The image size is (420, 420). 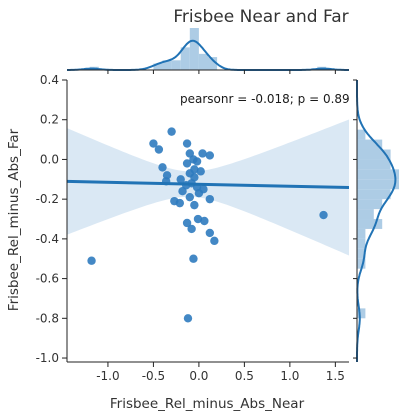 What do you see at coordinates (153, 376) in the screenshot?
I see `x-tick-label: -0.5` at bounding box center [153, 376].